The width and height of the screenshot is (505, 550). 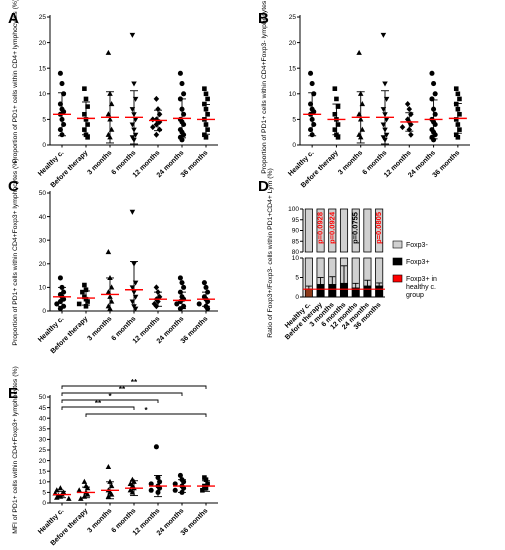 I want to click on y-tick-label: 5, so click(x=297, y=278).